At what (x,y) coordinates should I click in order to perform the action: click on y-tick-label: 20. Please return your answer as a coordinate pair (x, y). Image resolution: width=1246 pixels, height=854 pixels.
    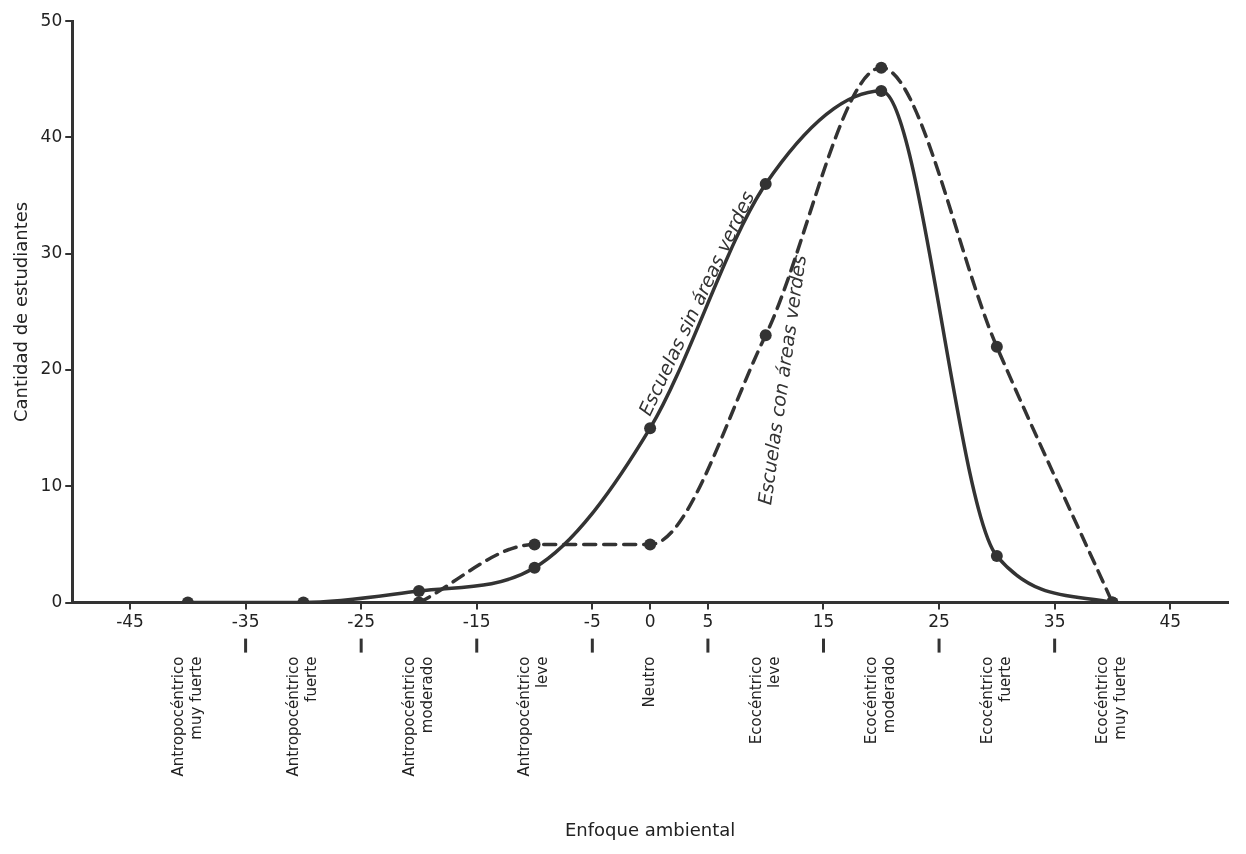
    Looking at the image, I should click on (51, 368).